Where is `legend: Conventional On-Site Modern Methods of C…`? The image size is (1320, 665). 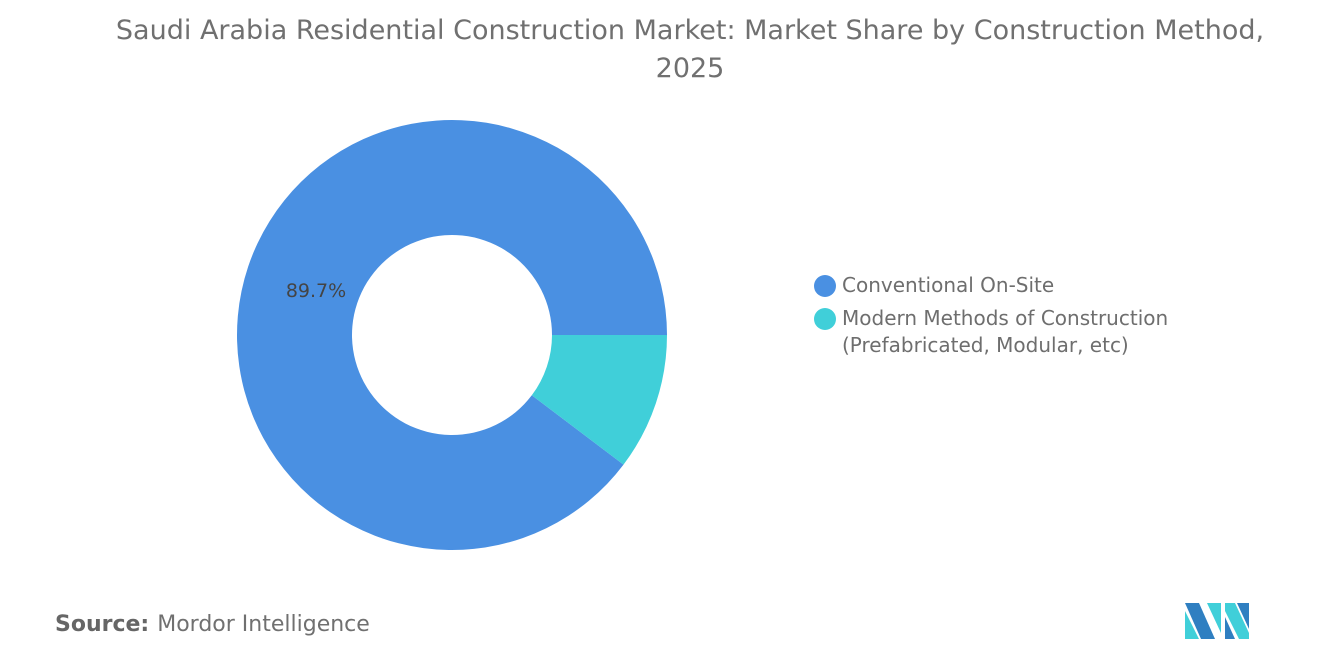
legend: Conventional On-Site Modern Methods of C… is located at coordinates (998, 318).